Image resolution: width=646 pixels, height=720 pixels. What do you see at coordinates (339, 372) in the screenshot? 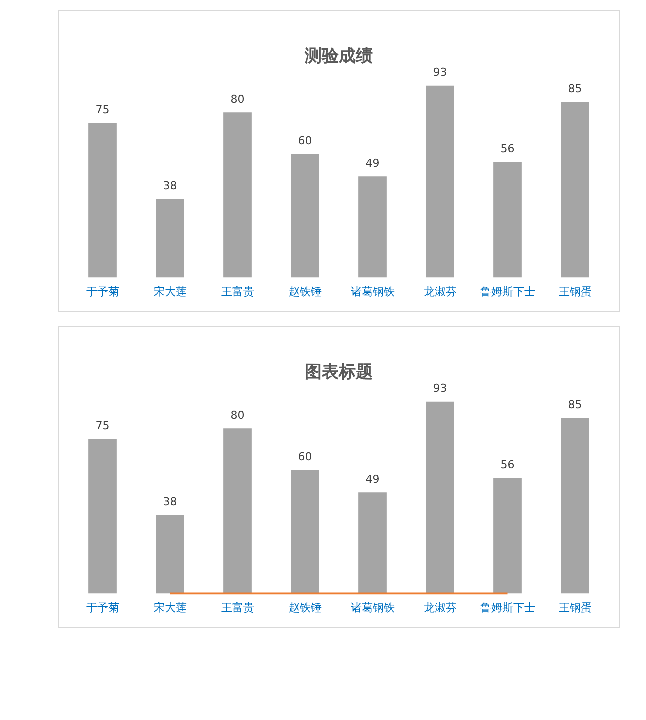
I see `chart-title: 图表标题` at bounding box center [339, 372].